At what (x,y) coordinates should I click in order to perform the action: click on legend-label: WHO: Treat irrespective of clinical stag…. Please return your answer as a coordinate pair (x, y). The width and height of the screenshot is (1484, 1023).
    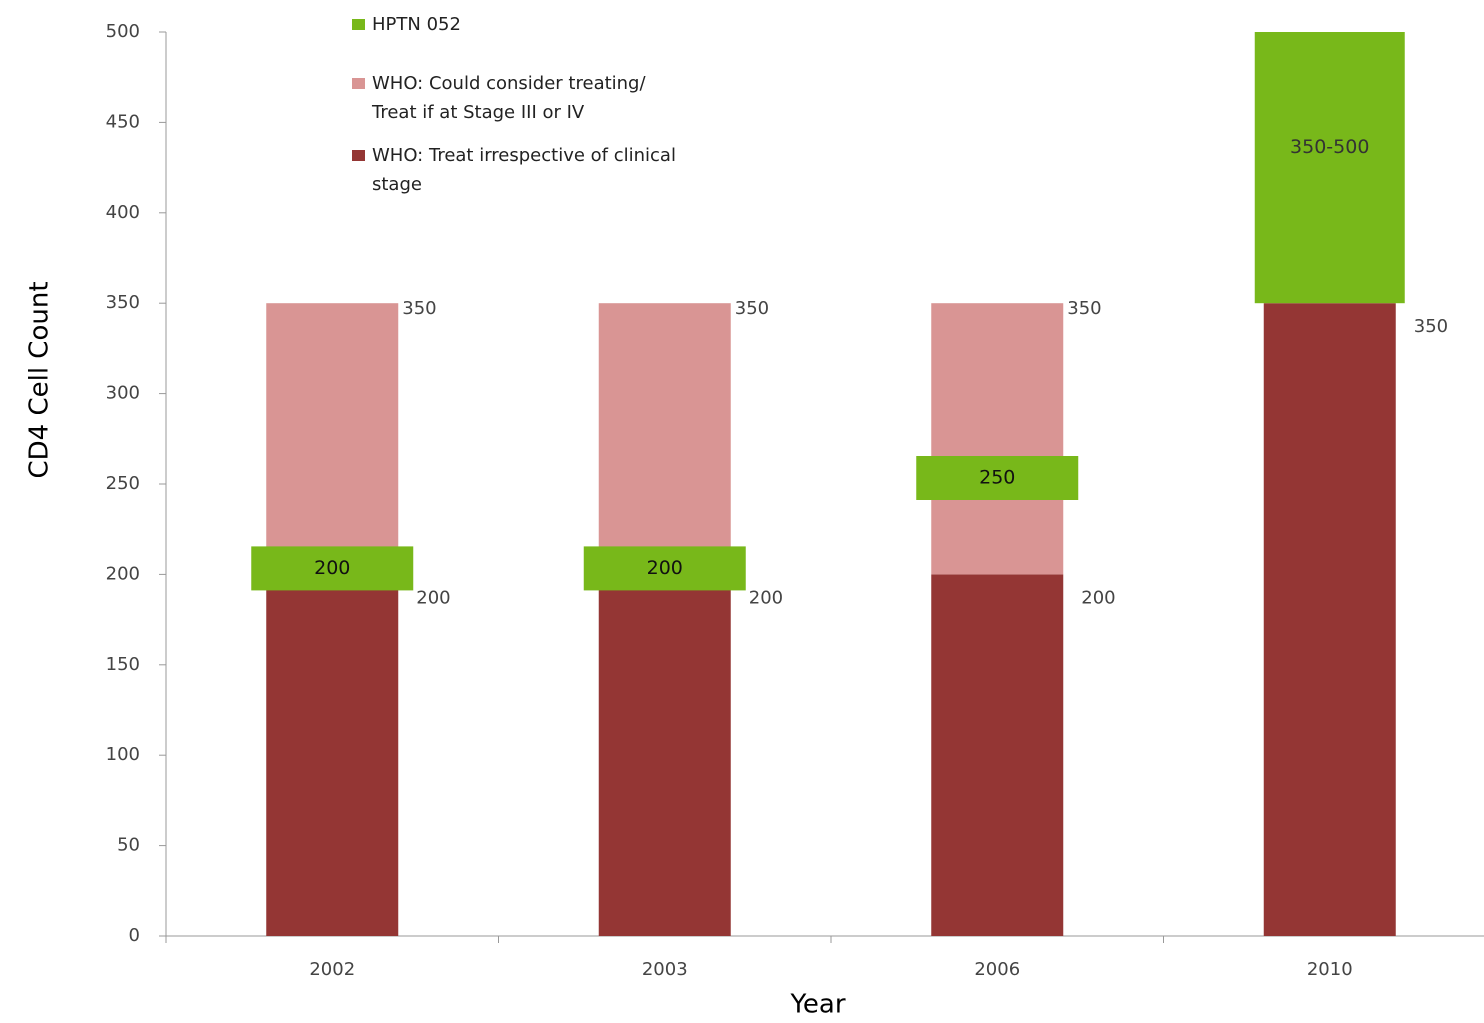
    Looking at the image, I should click on (524, 170).